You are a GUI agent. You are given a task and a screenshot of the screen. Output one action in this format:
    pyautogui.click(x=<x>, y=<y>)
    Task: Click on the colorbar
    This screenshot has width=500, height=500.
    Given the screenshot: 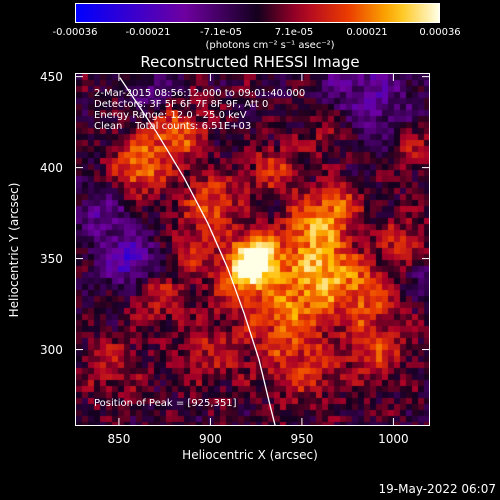 What is the action you would take?
    pyautogui.click(x=257, y=13)
    